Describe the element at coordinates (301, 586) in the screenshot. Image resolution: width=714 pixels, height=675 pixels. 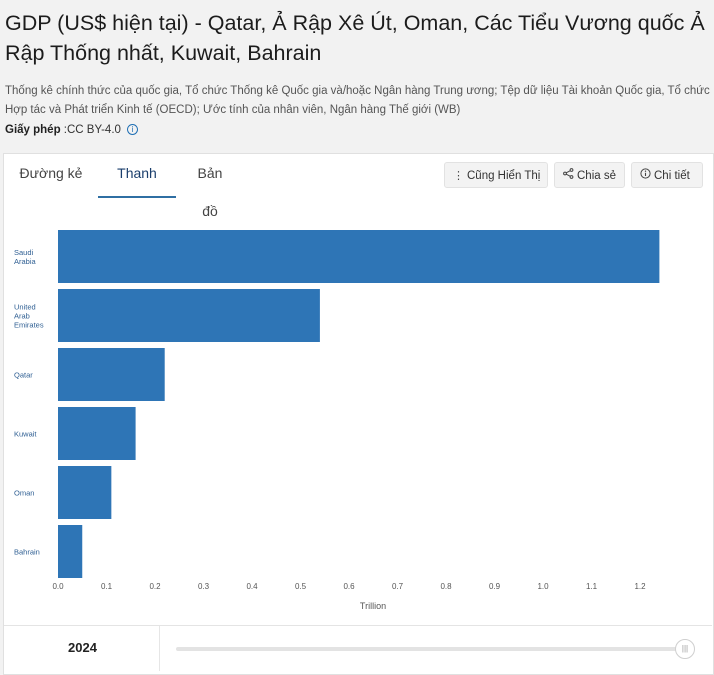
I see `x-tick-label: 0.5` at that location.